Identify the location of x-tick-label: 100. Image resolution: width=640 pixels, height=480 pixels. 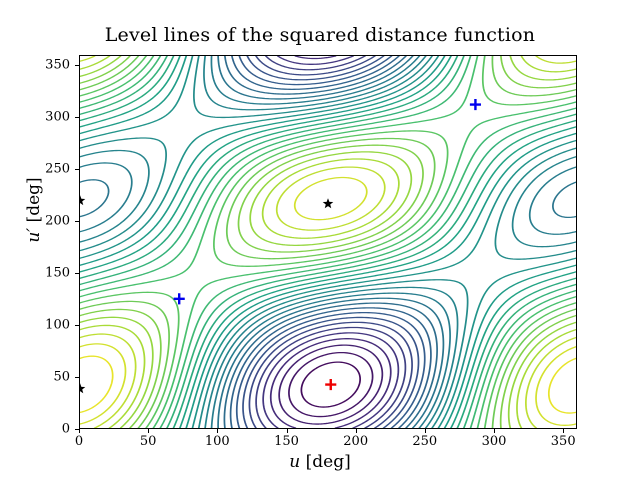
(217, 441).